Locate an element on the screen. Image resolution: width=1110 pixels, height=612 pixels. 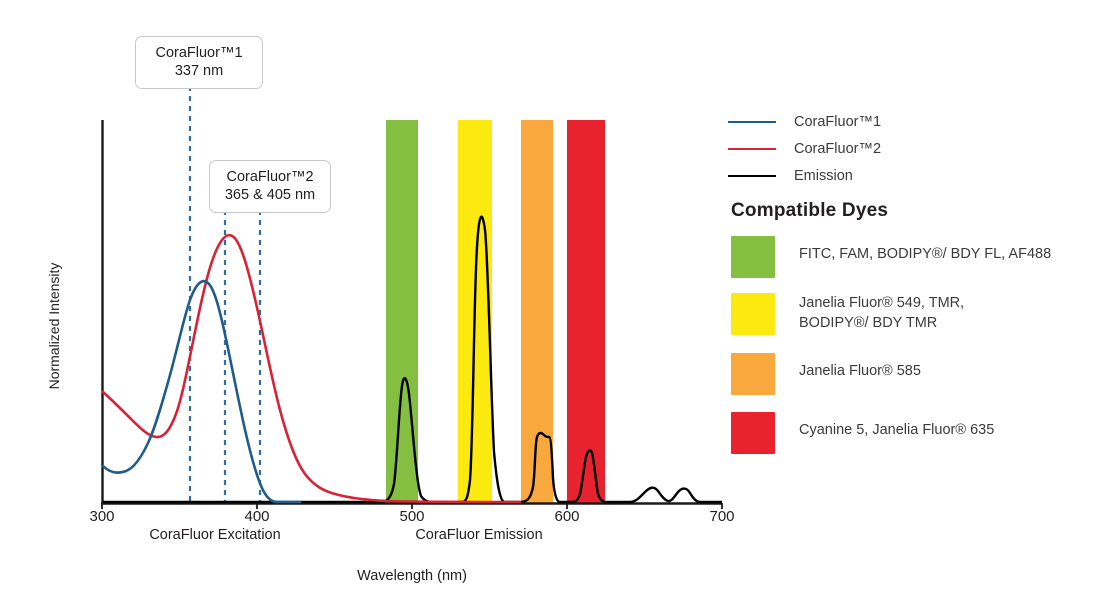
callout-corafluor2: CoraFluor™2 365 & 405 nm is located at coordinates (270, 187).